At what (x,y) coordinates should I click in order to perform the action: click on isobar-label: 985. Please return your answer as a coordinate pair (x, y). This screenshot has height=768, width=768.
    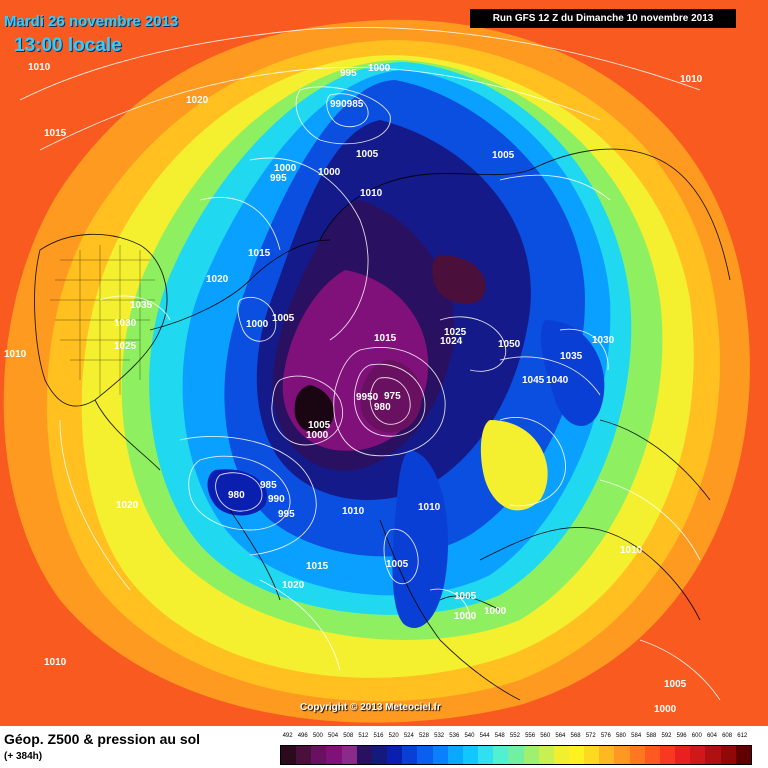
    Looking at the image, I should click on (268, 485).